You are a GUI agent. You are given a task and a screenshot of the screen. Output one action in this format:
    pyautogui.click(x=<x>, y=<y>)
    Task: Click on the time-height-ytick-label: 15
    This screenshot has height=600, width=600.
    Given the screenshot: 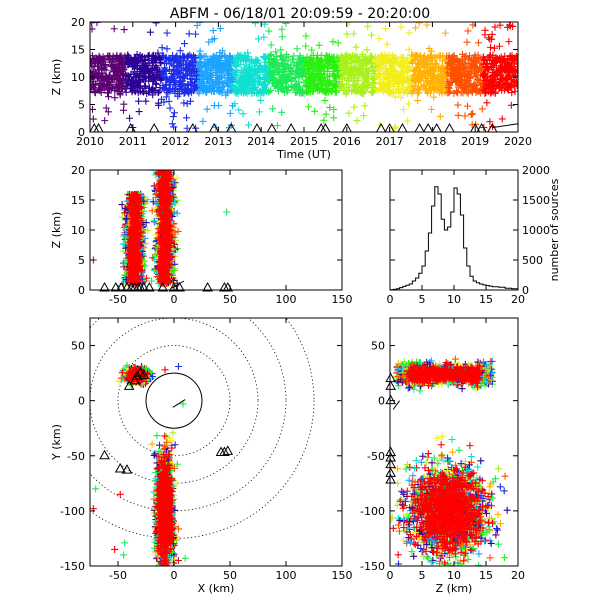 What is the action you would take?
    pyautogui.click(x=78, y=50)
    